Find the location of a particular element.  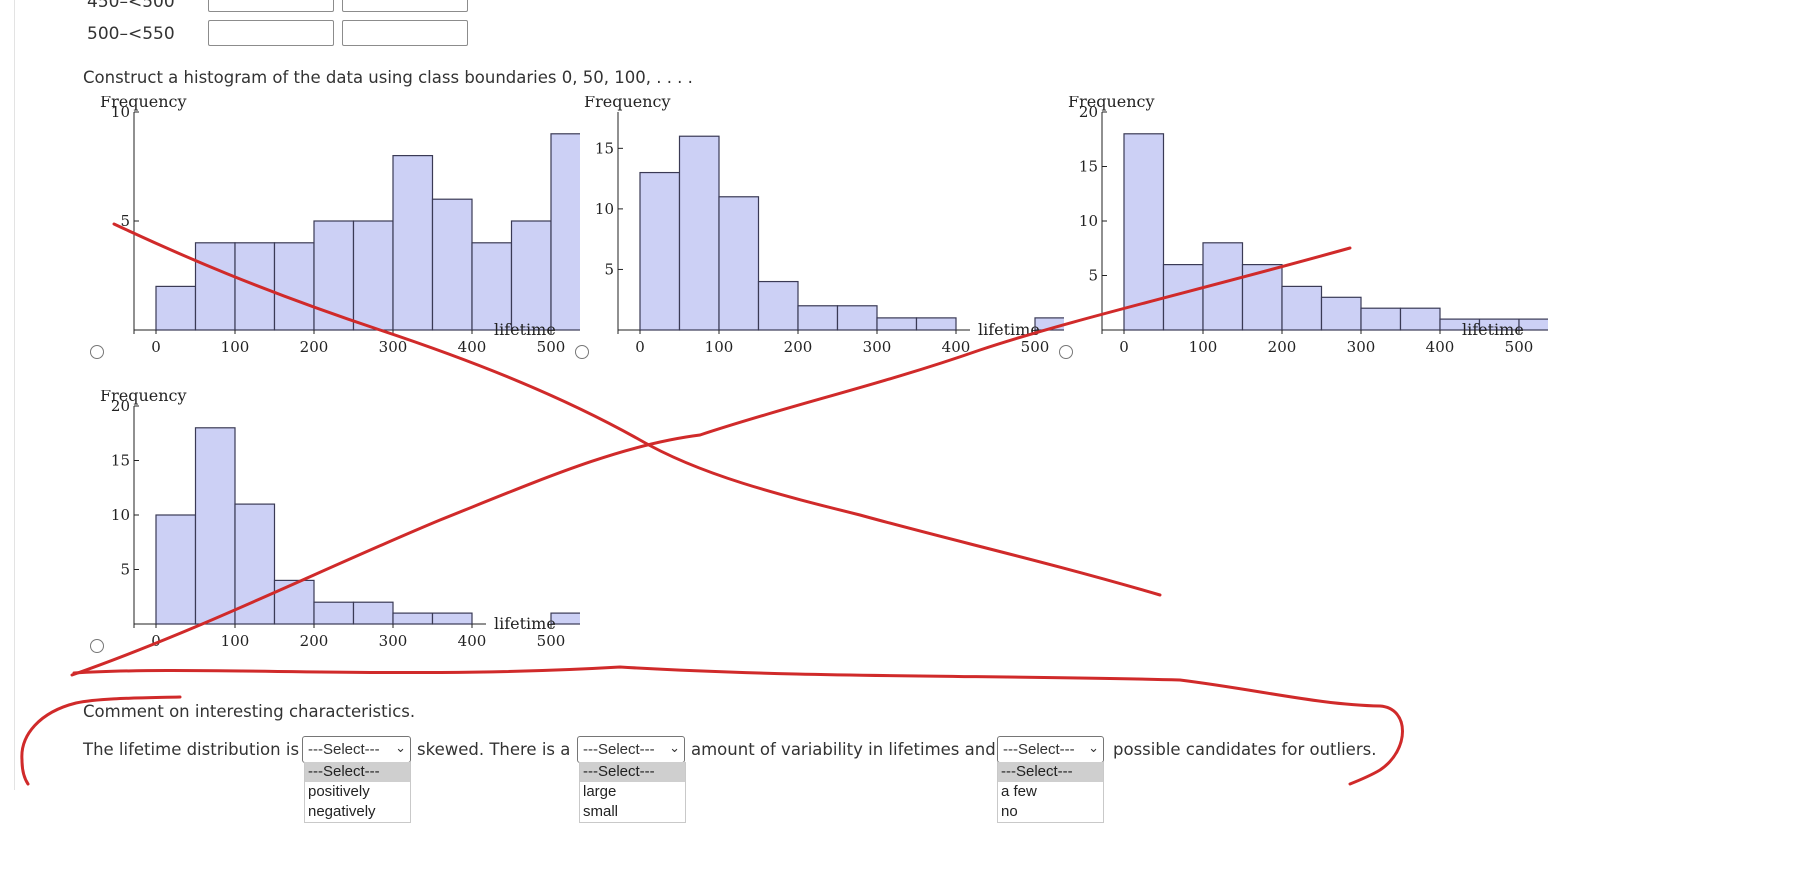

class-label-450-500: 450–<500 is located at coordinates (131, 6).